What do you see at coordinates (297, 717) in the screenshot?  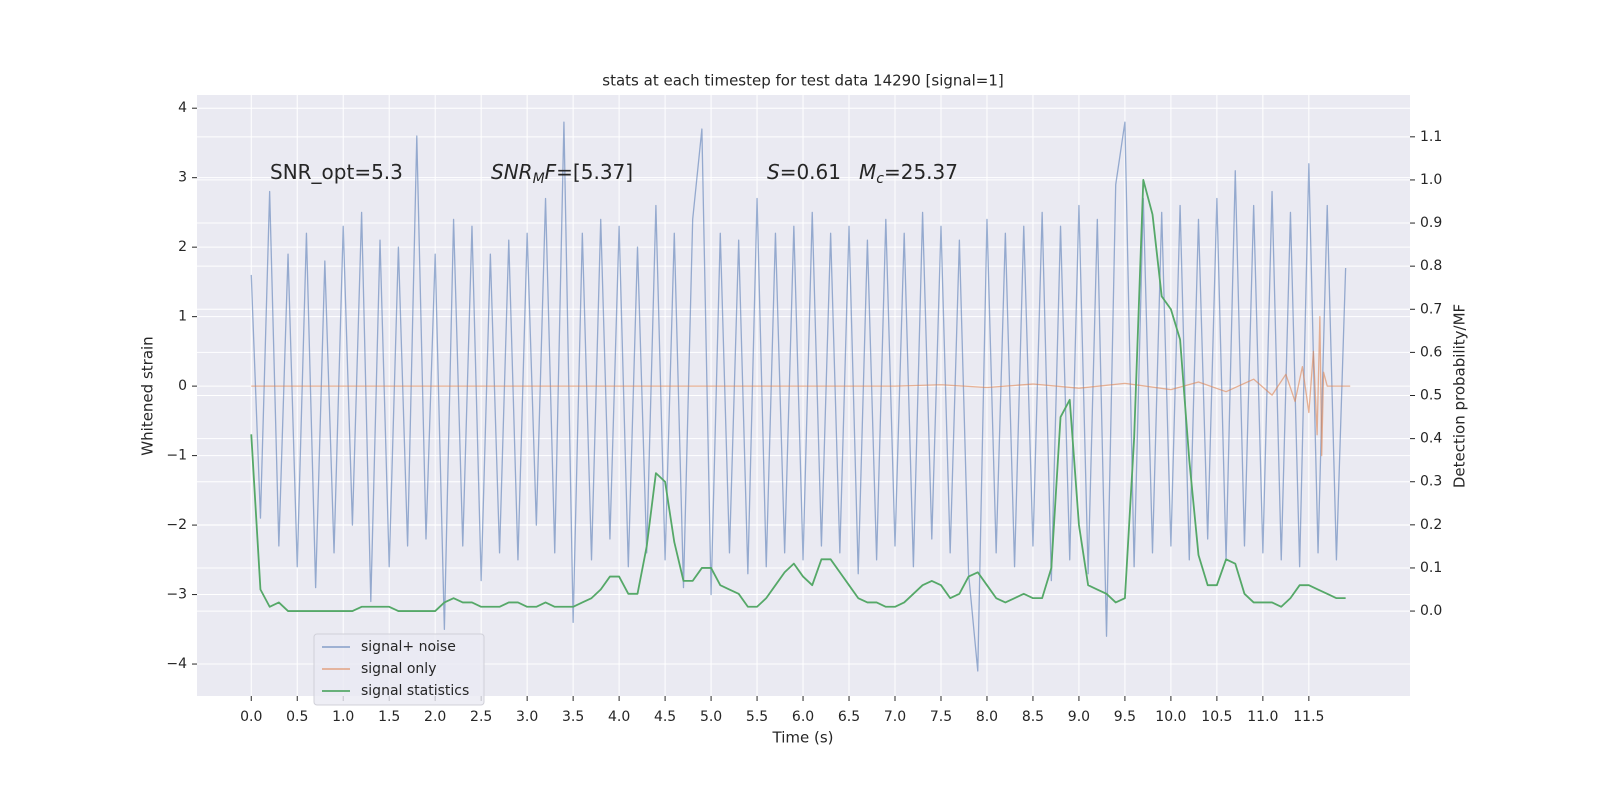 I see `x-tick-label: 0.5` at bounding box center [297, 717].